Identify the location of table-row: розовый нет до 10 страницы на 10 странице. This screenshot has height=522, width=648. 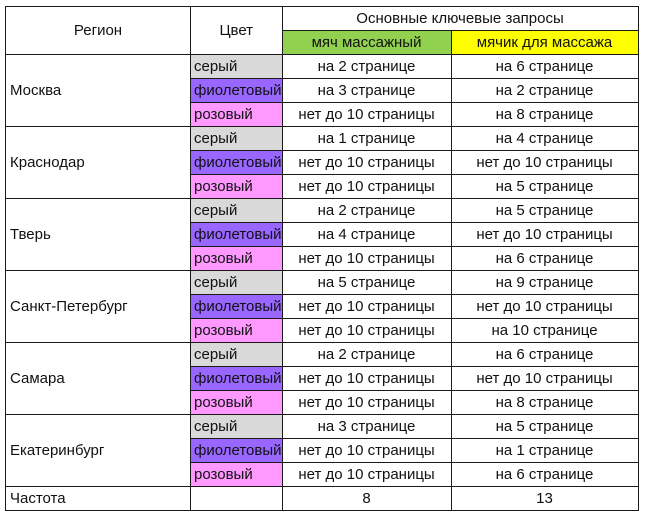
(322, 330).